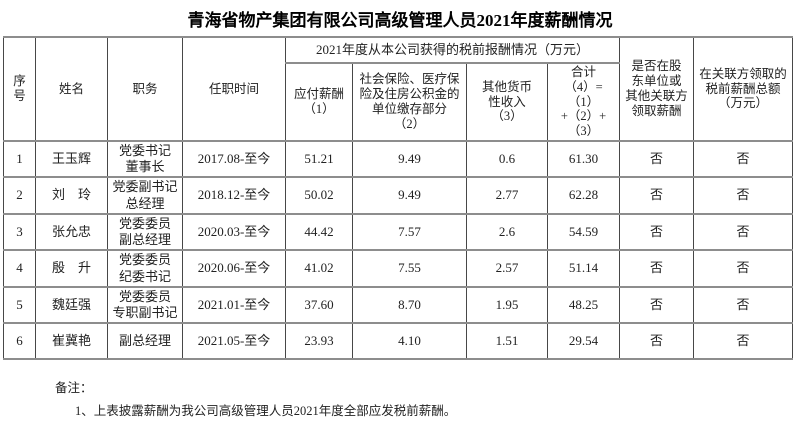 This screenshot has height=434, width=800. Describe the element at coordinates (234, 232) in the screenshot. I see `cell-tenure: 2020.03-至今` at that location.